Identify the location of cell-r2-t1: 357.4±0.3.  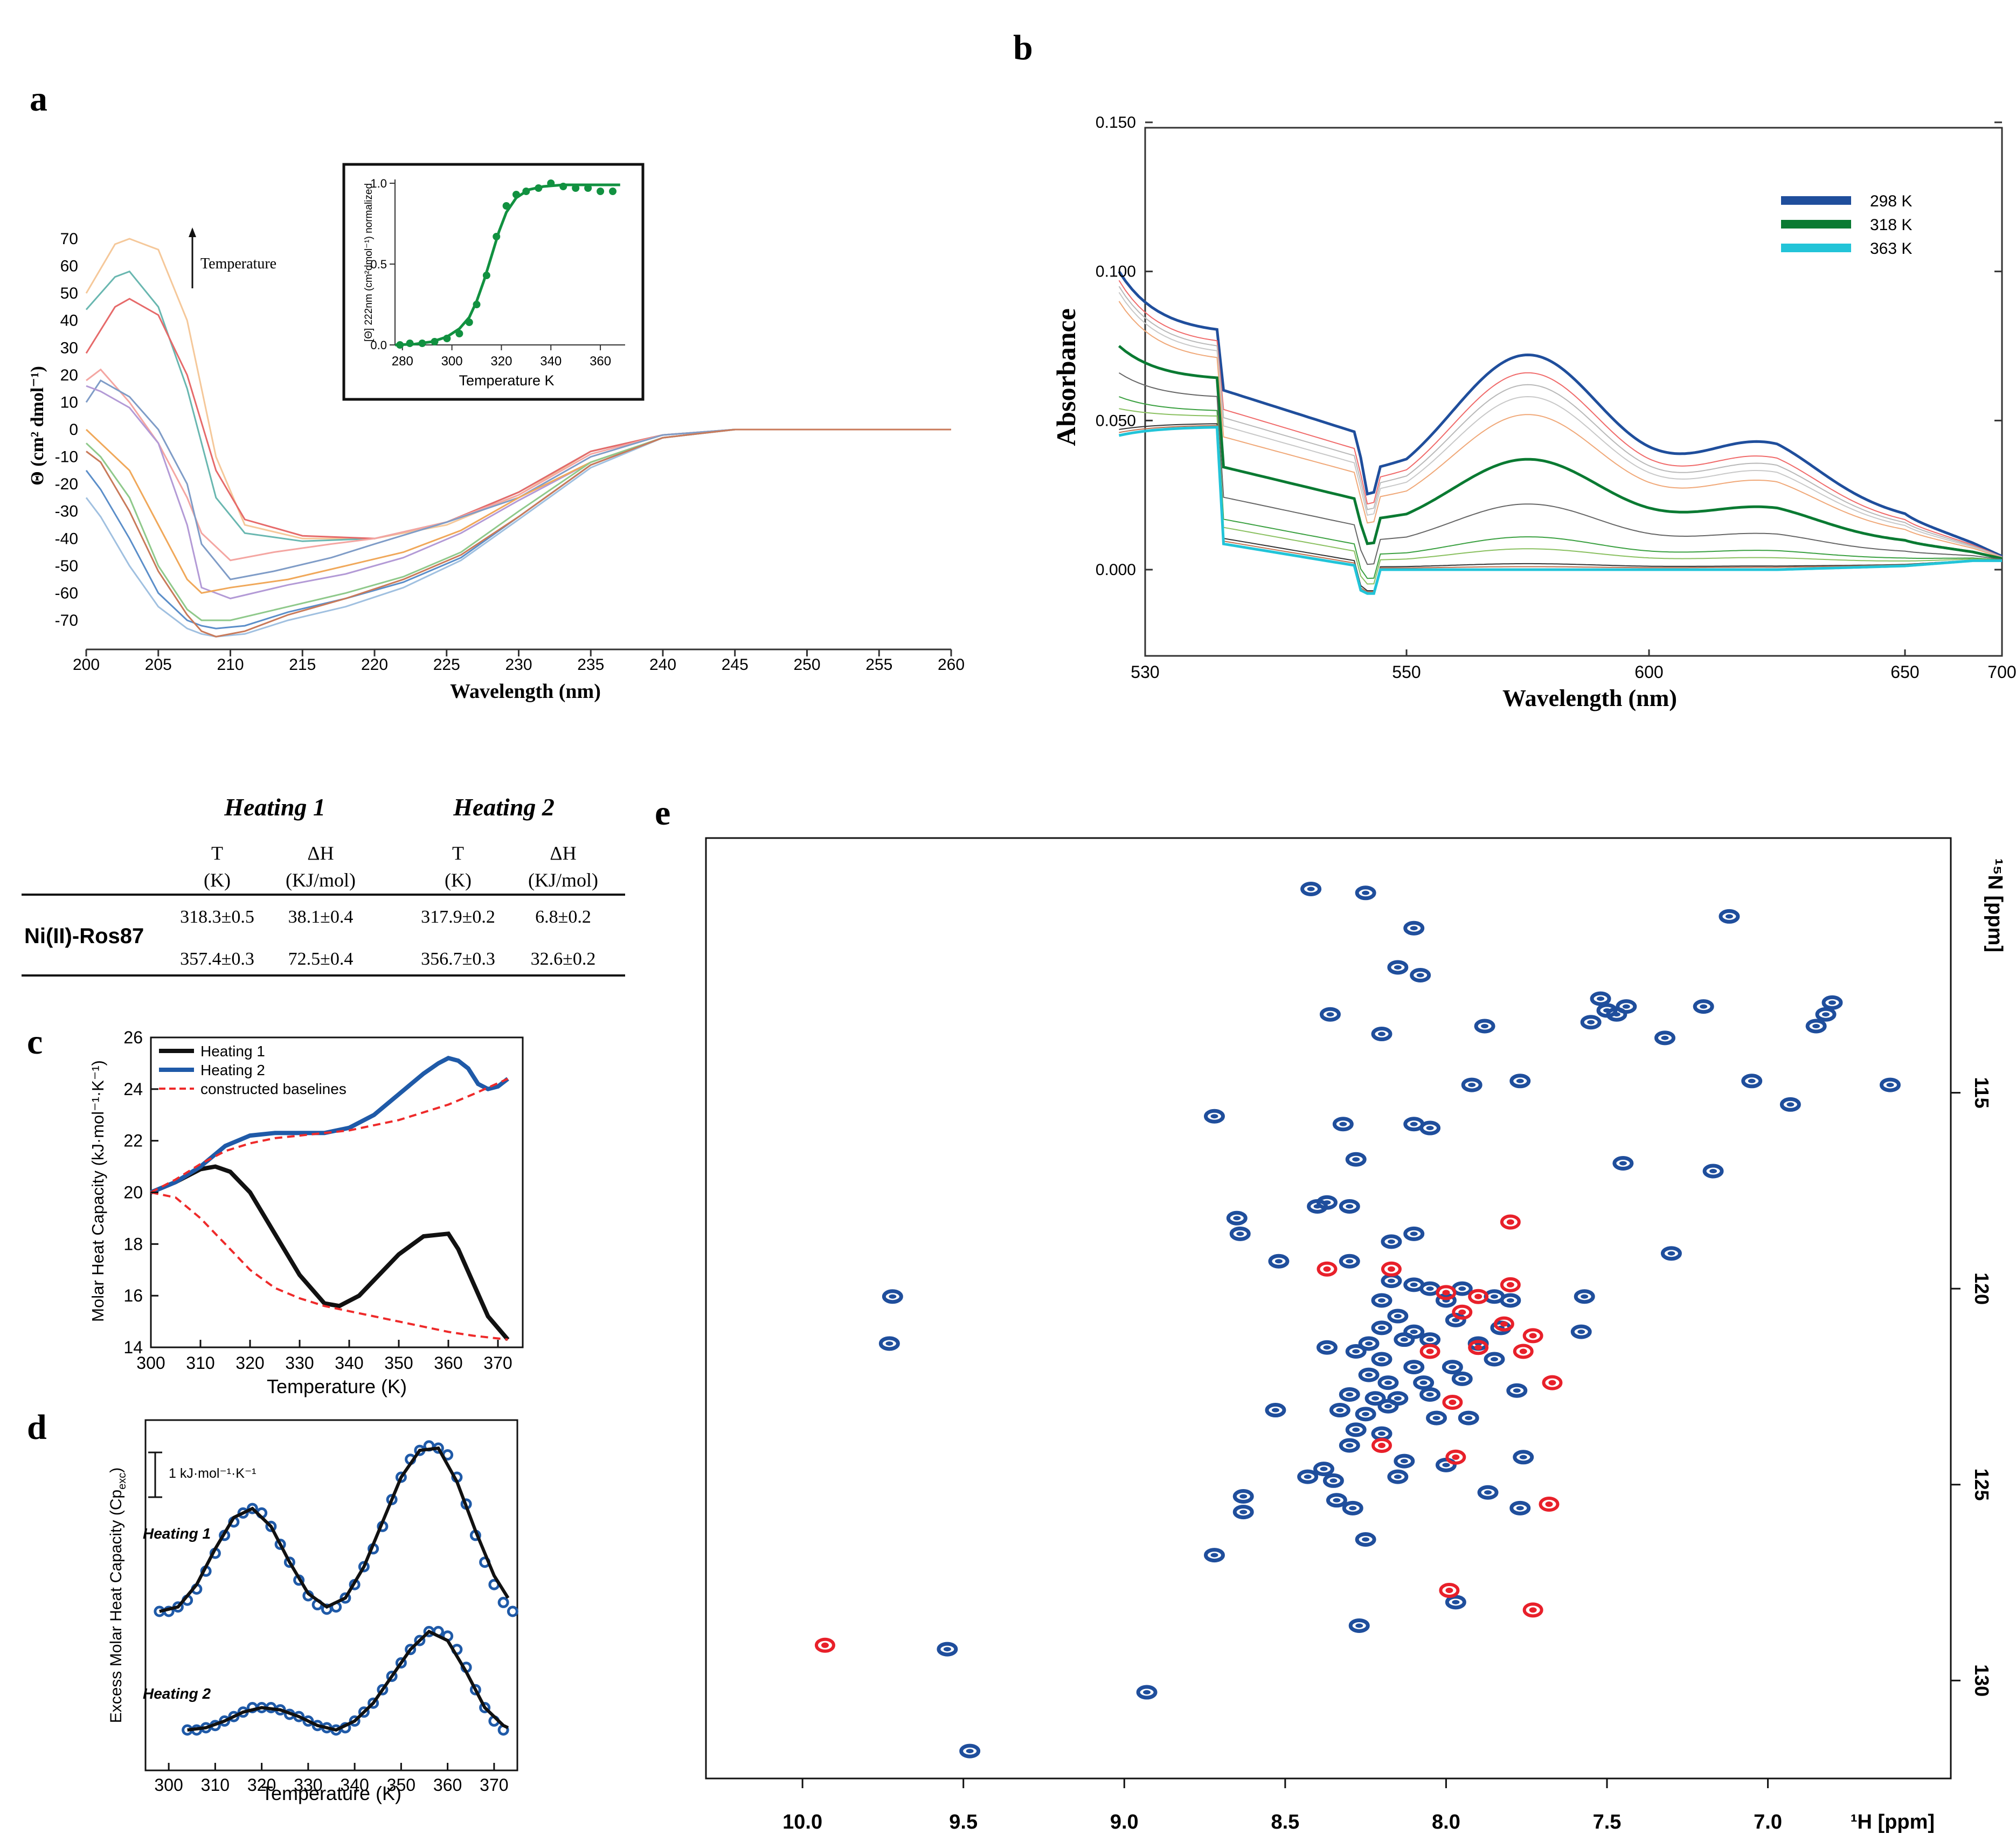
(217, 959).